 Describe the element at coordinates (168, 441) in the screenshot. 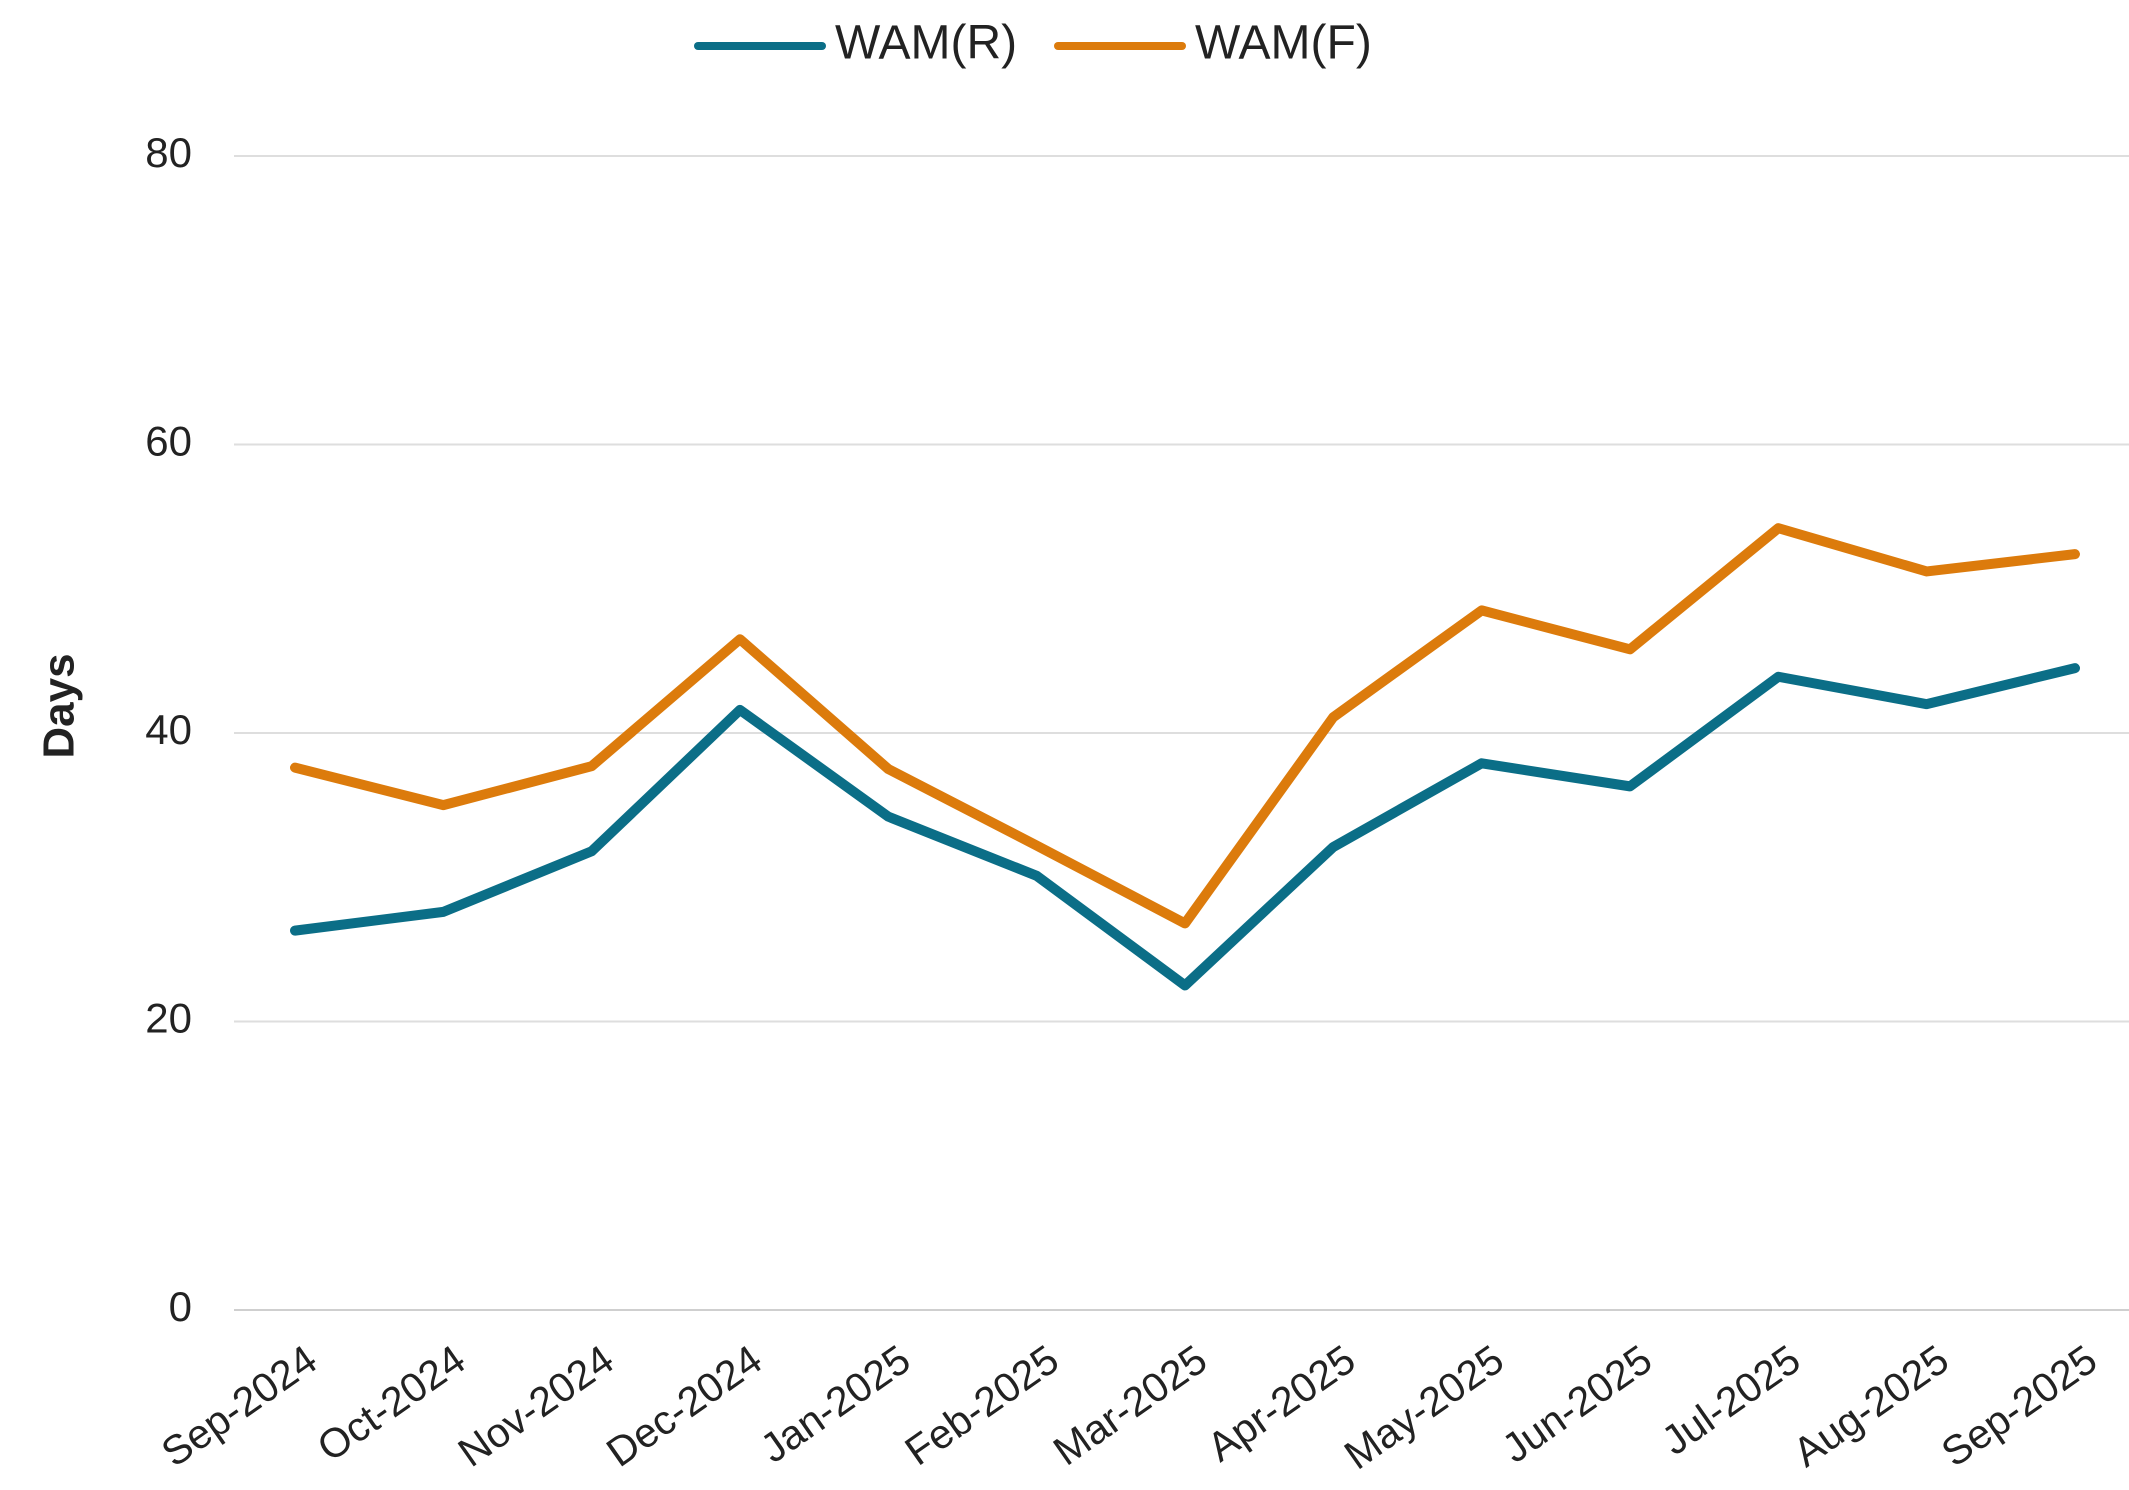

I see `y-tick-label: 60` at that location.